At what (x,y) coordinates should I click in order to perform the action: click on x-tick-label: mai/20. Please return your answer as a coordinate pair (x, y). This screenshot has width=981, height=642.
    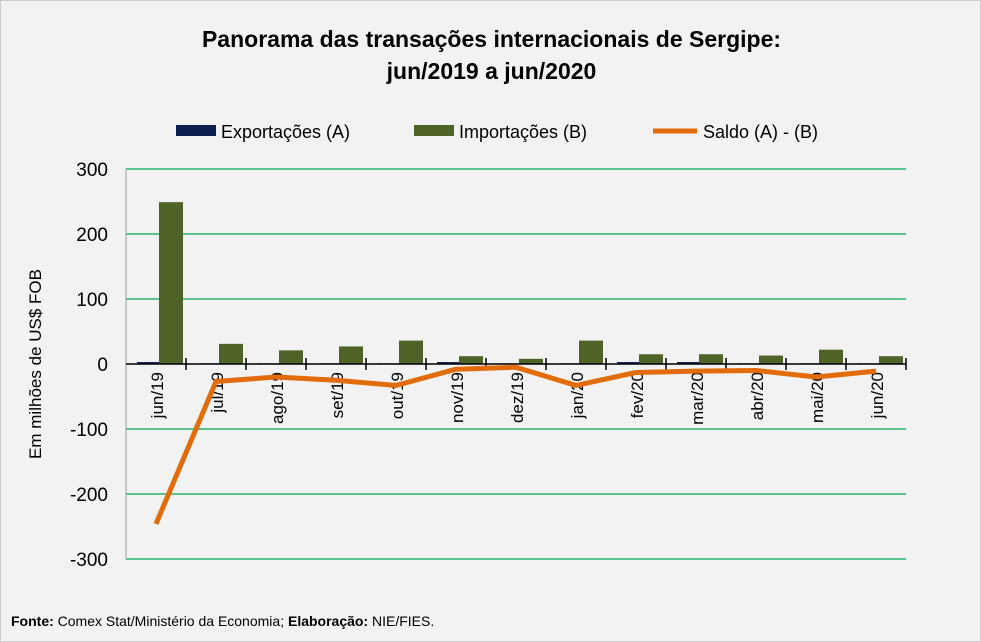
    Looking at the image, I should click on (817, 397).